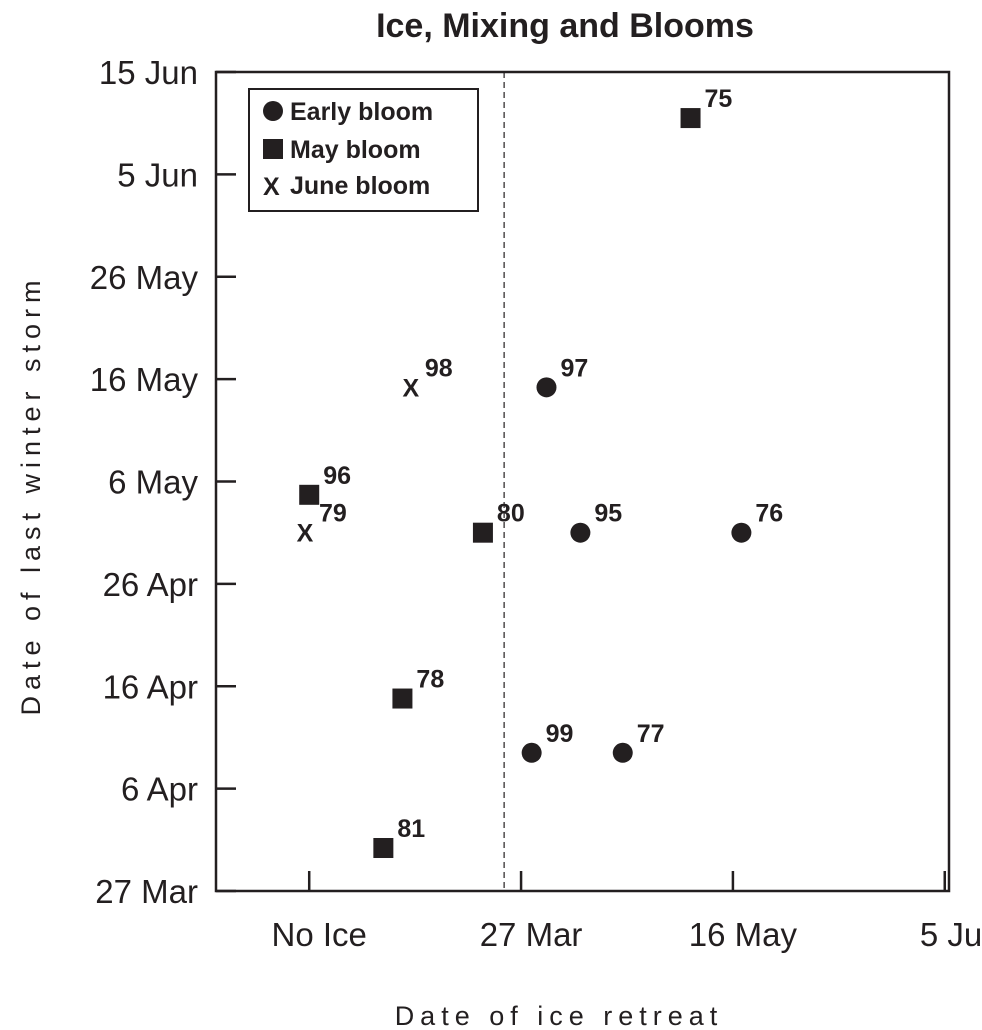  I want to click on point-label: 96, so click(337, 476).